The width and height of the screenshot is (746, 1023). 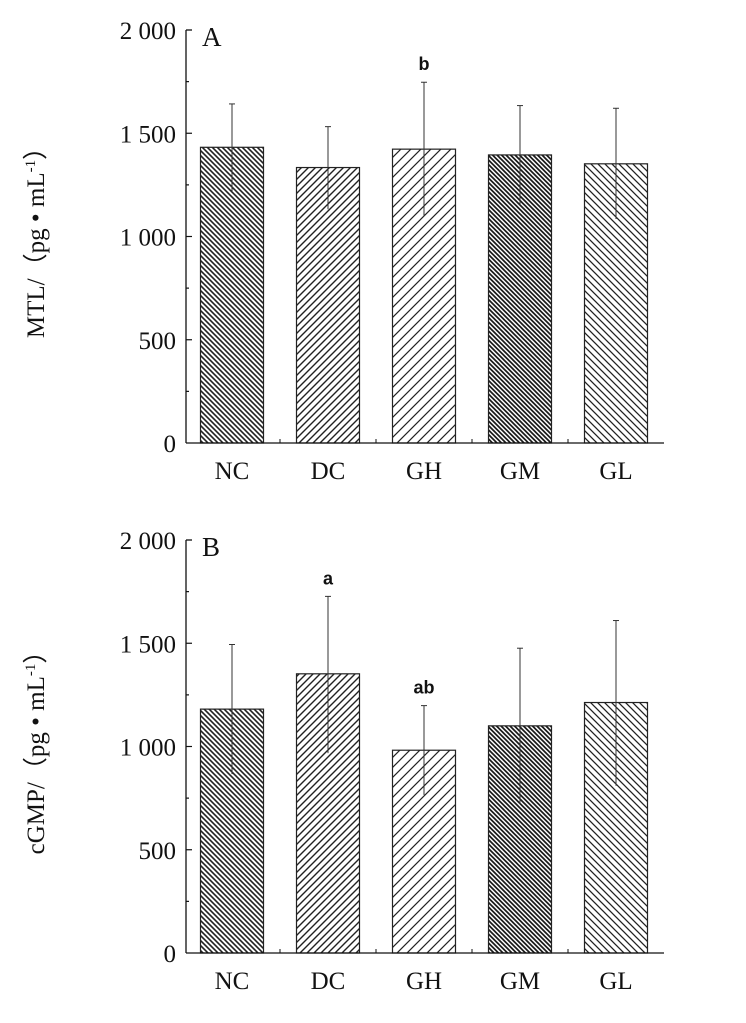 What do you see at coordinates (616, 303) in the screenshot?
I see `bar-gl` at bounding box center [616, 303].